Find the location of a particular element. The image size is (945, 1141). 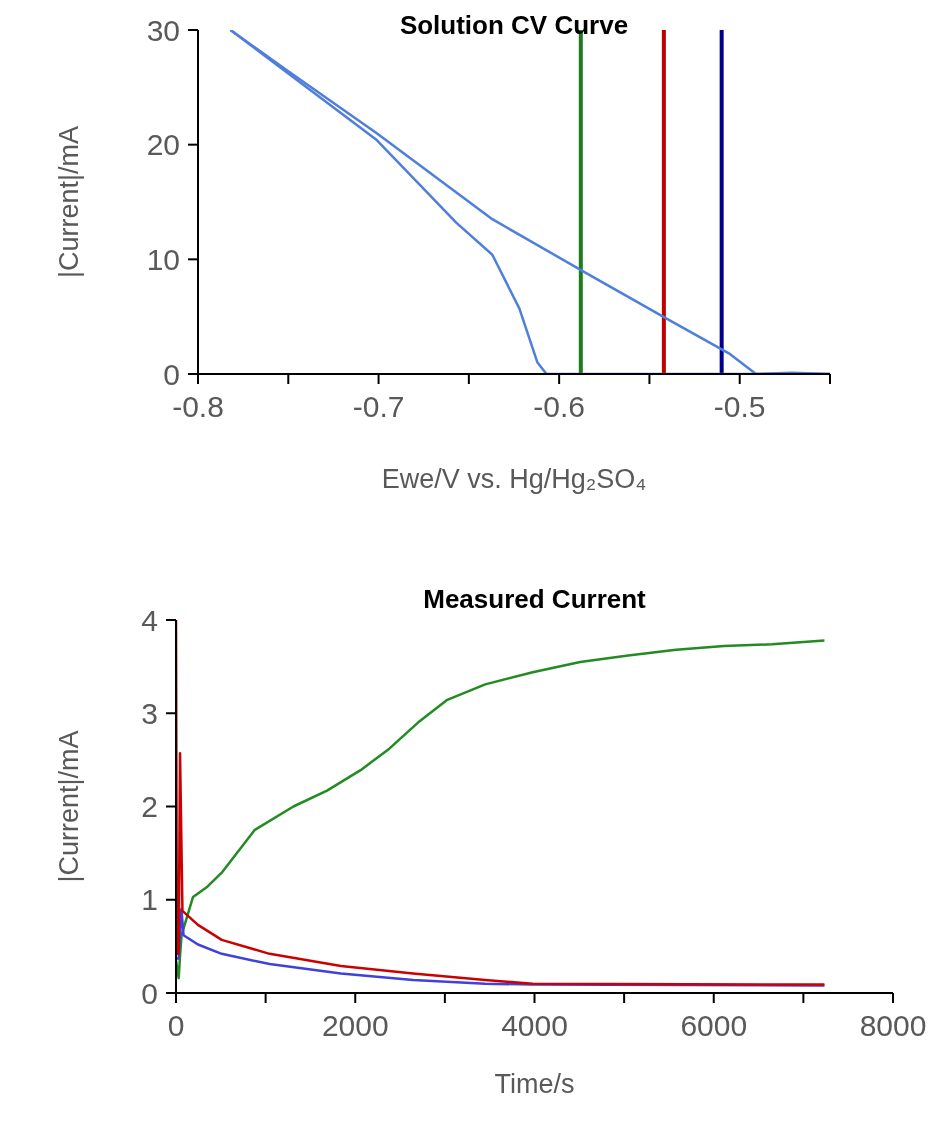

y-tick-label: 30 is located at coordinates (163, 30).